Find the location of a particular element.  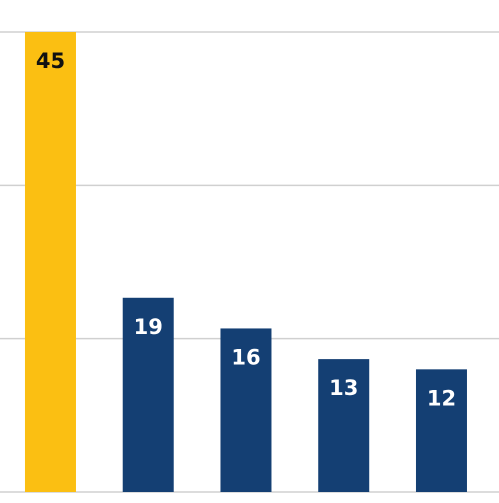

data-label: 16 is located at coordinates (245, 357).